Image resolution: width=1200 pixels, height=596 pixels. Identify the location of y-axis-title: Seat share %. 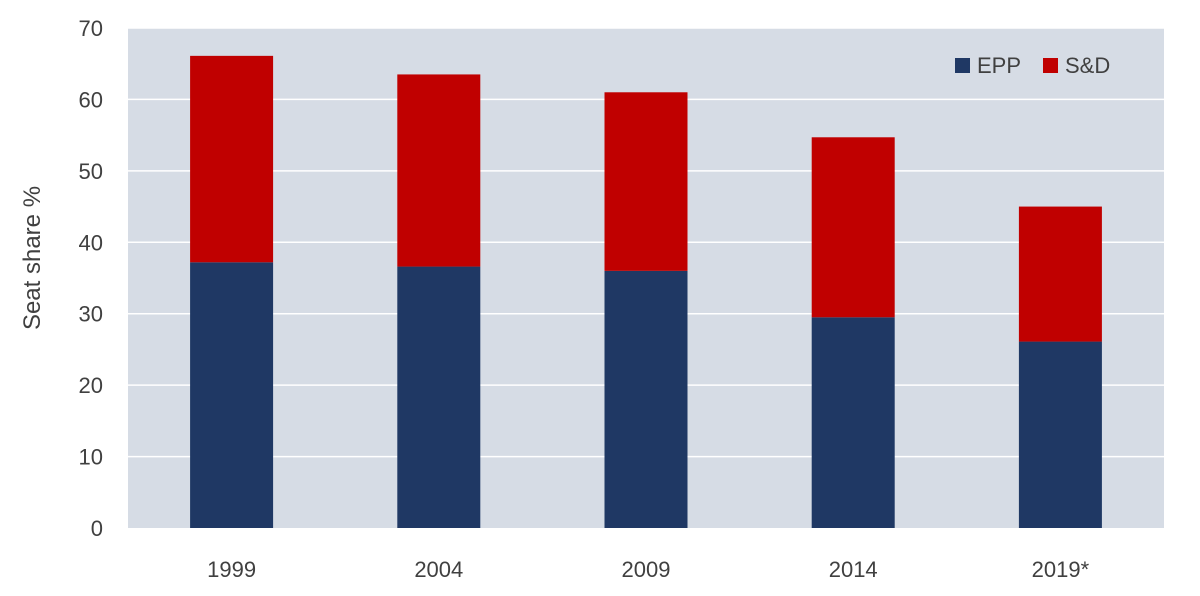
(32, 258).